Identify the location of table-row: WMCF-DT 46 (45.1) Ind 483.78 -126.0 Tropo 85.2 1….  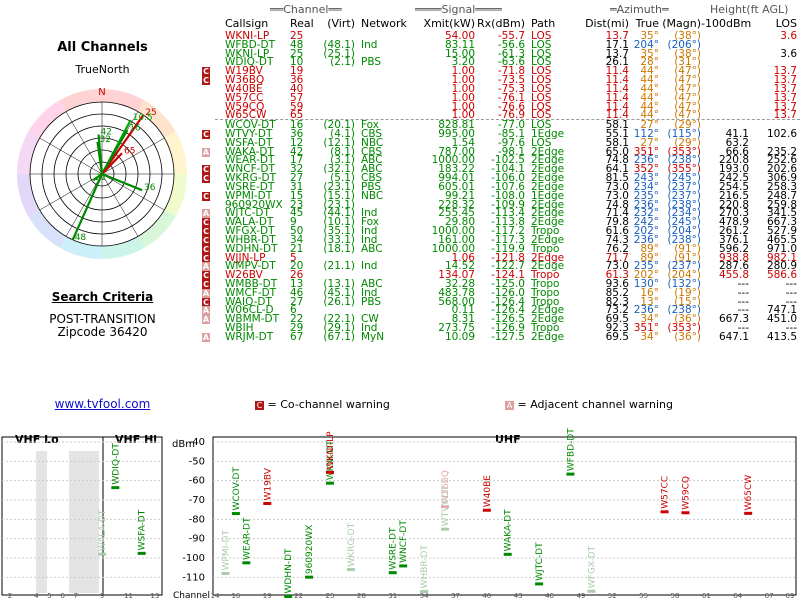
(507, 293).